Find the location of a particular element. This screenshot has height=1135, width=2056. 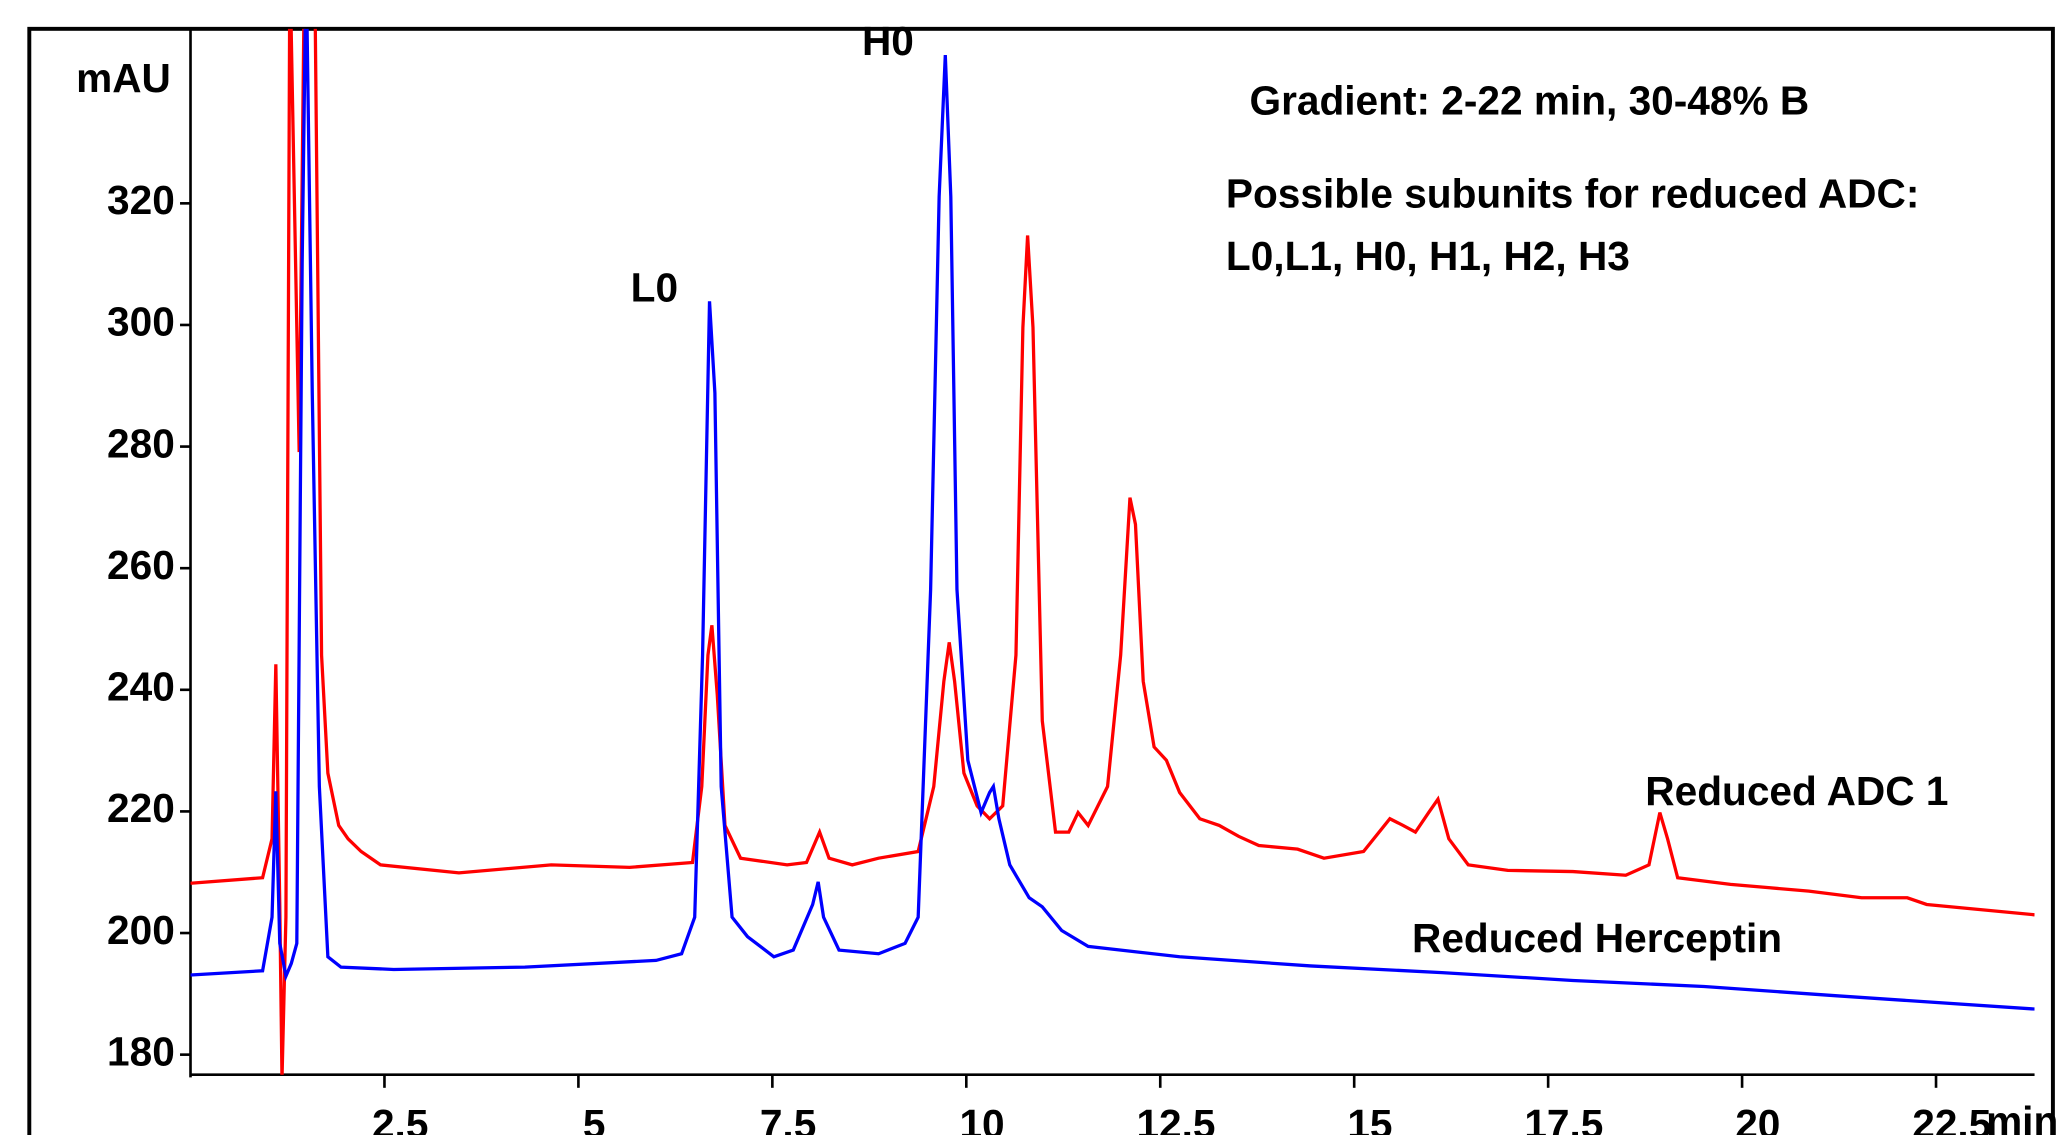

series-label: Reduced Herceptin is located at coordinates (1597, 938).